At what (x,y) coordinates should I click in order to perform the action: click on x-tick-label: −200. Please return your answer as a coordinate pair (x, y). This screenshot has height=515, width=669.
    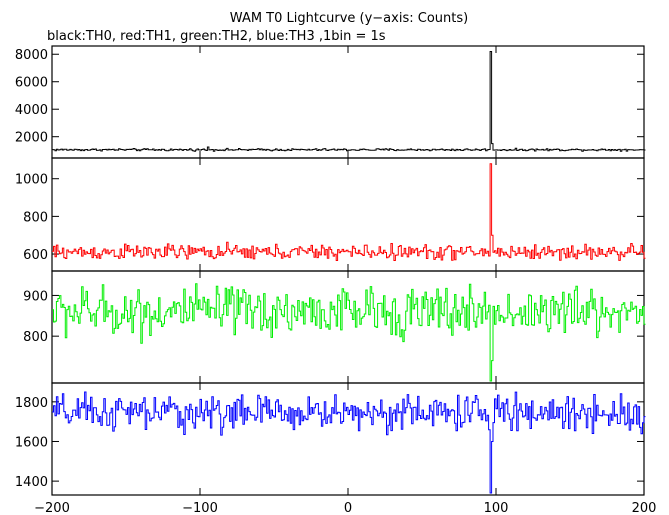
    Looking at the image, I should click on (52, 508).